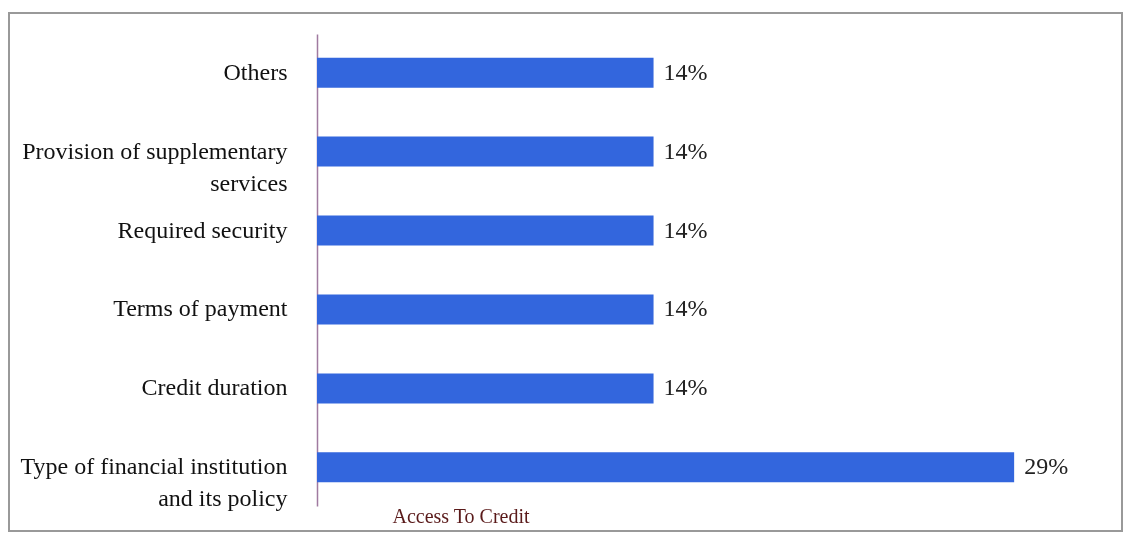 The image size is (1131, 536). What do you see at coordinates (154, 482) in the screenshot?
I see `y-tick-label: Type of financial institution and its policy` at bounding box center [154, 482].